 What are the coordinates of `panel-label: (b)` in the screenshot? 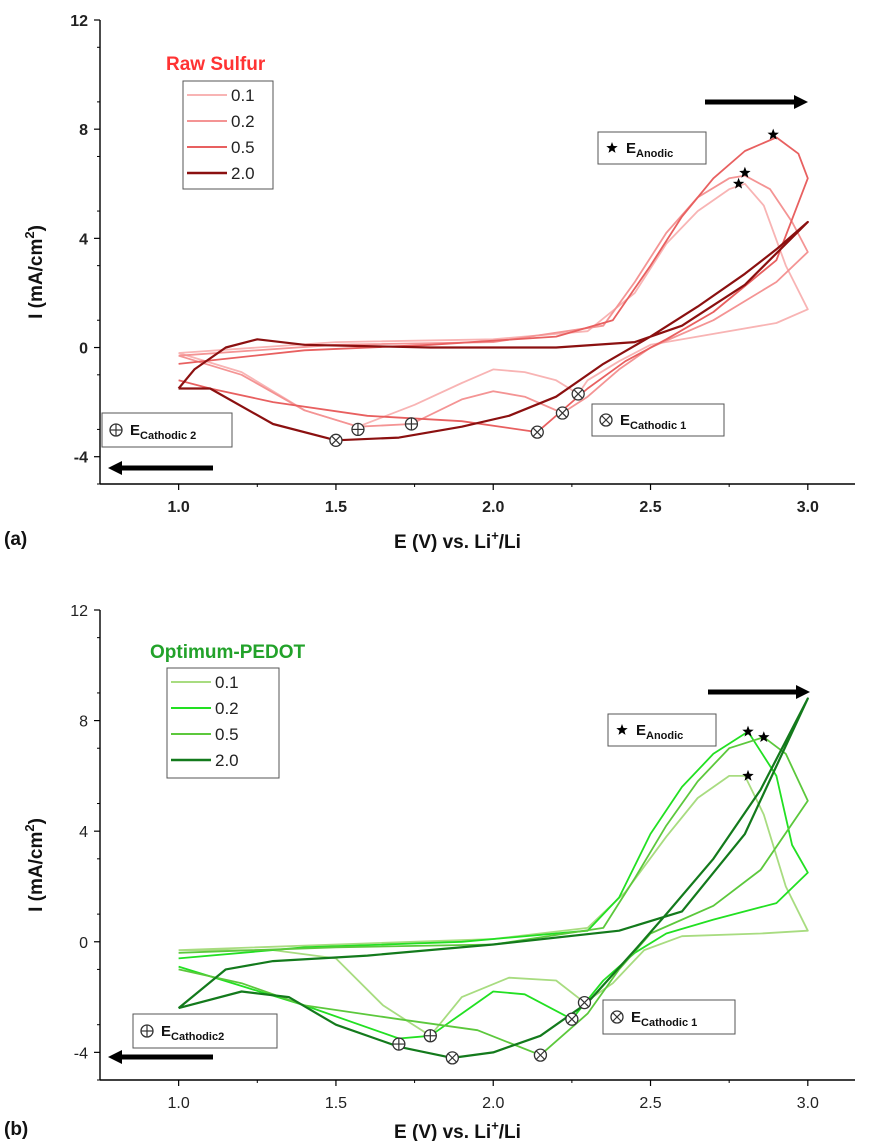 It's located at (16, 1129).